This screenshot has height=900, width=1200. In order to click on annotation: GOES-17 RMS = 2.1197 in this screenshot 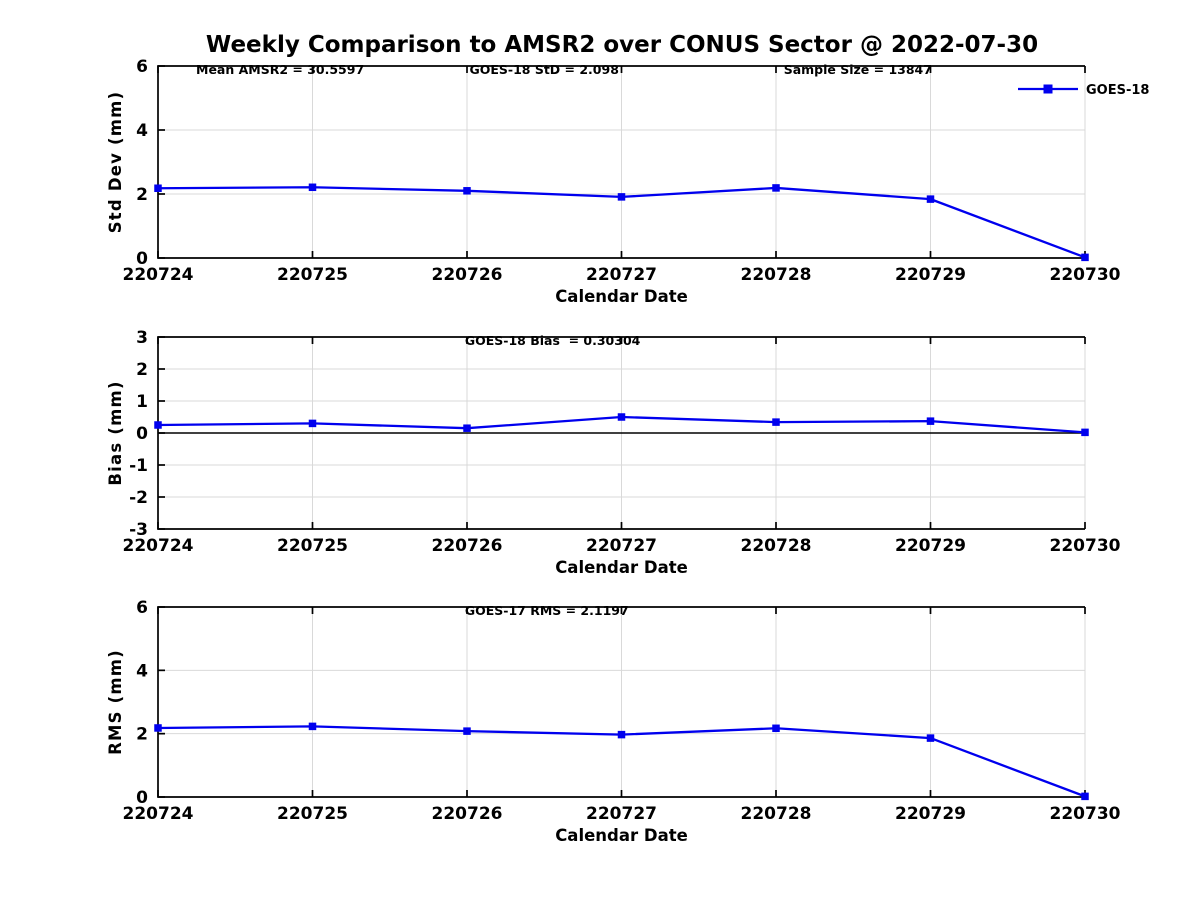, I will do `click(547, 610)`.